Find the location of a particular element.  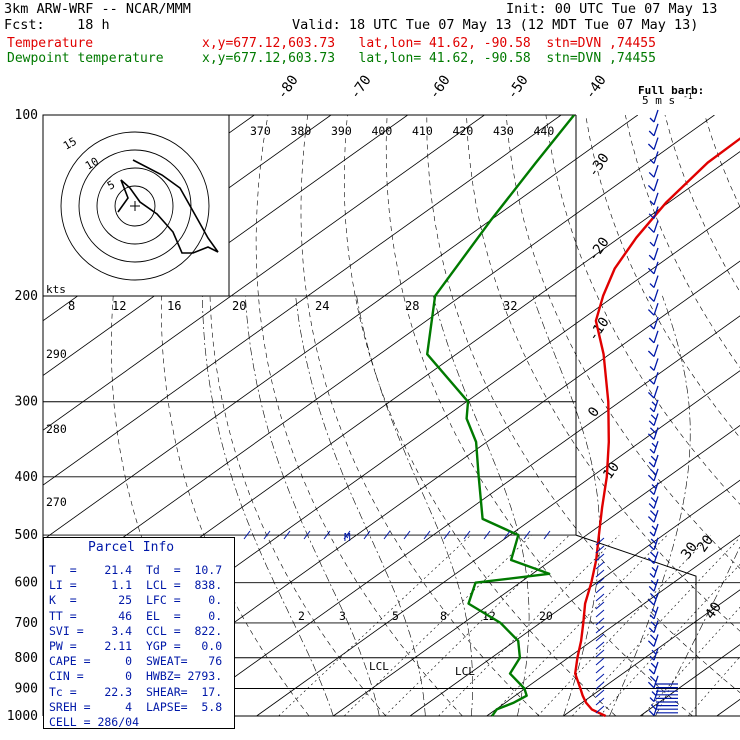

parcel-info-row: K = 25 LFC = 0. is located at coordinates (135, 600).